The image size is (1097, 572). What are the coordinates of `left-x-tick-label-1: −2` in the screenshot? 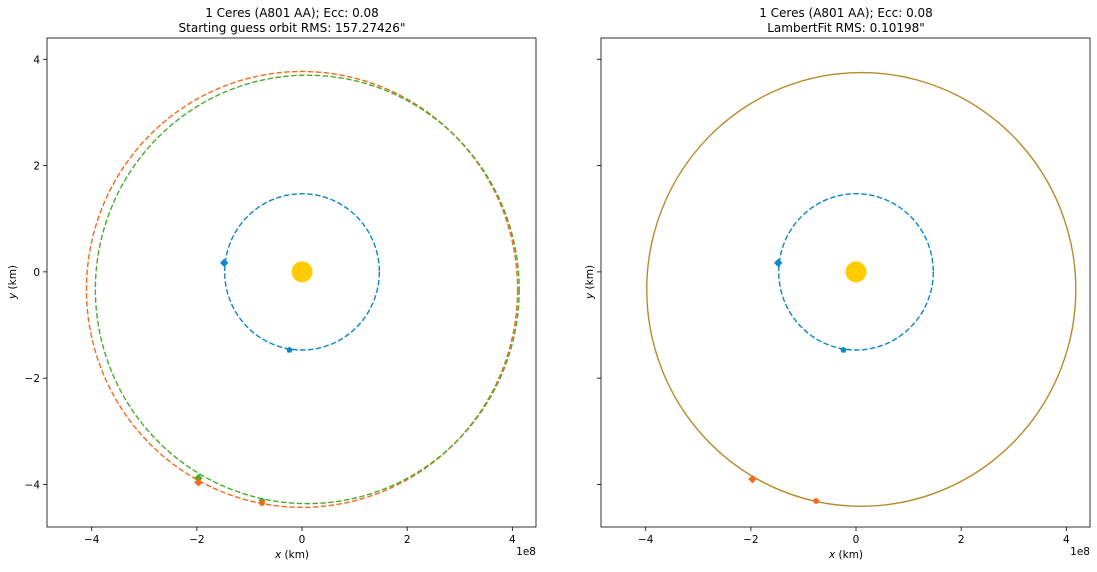 It's located at (196, 540).